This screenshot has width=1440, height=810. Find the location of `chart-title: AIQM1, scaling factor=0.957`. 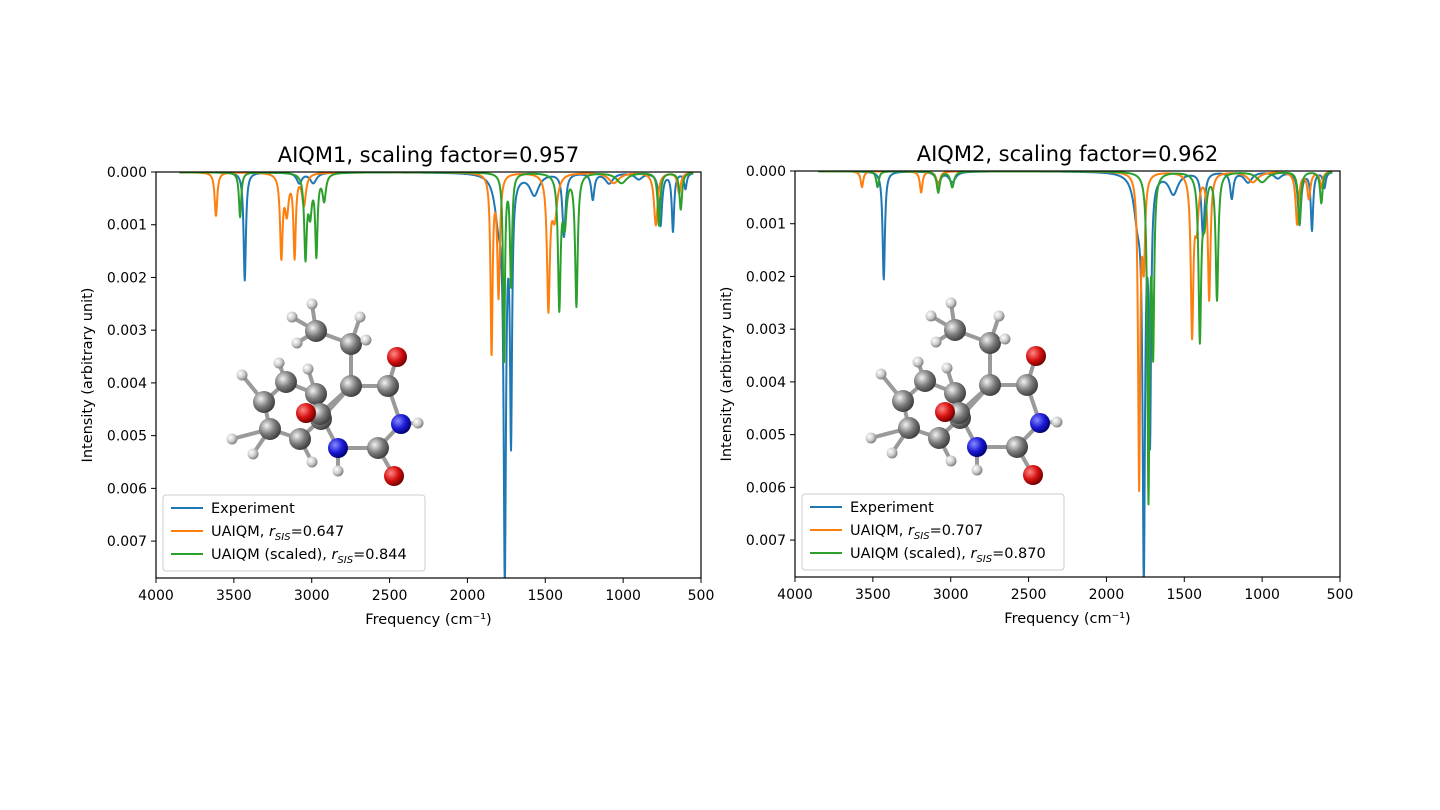

chart-title: AIQM1, scaling factor=0.957 is located at coordinates (429, 155).